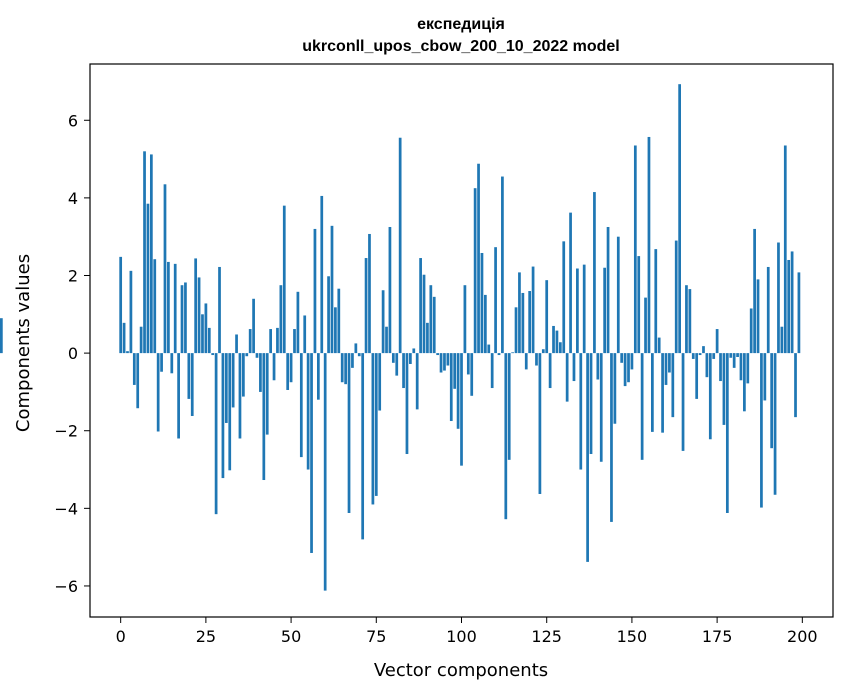 This screenshot has width=847, height=696. I want to click on y-axis-label: Components values, so click(23, 343).